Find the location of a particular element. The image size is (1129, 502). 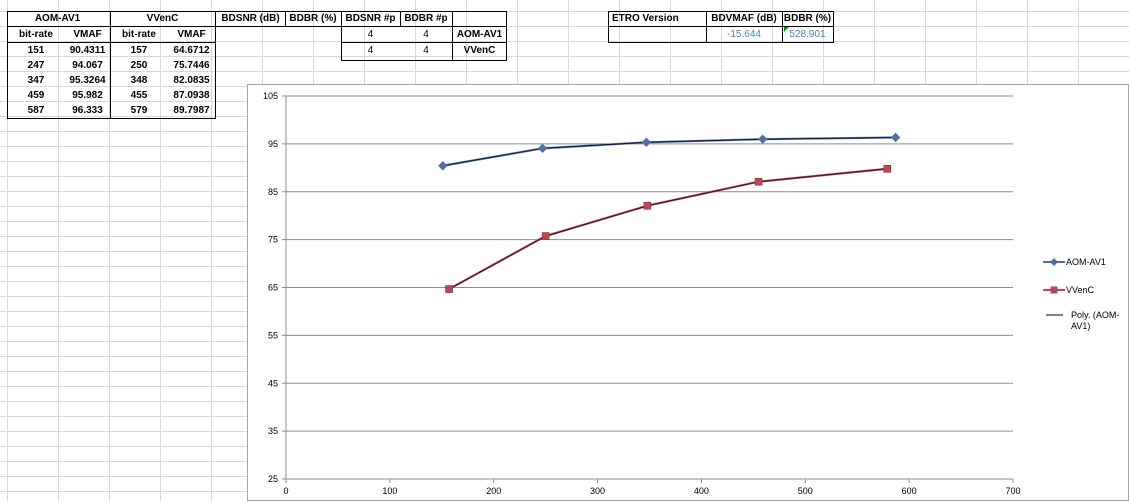

col-vvenc-bitrate: bit-rate is located at coordinates (139, 34).